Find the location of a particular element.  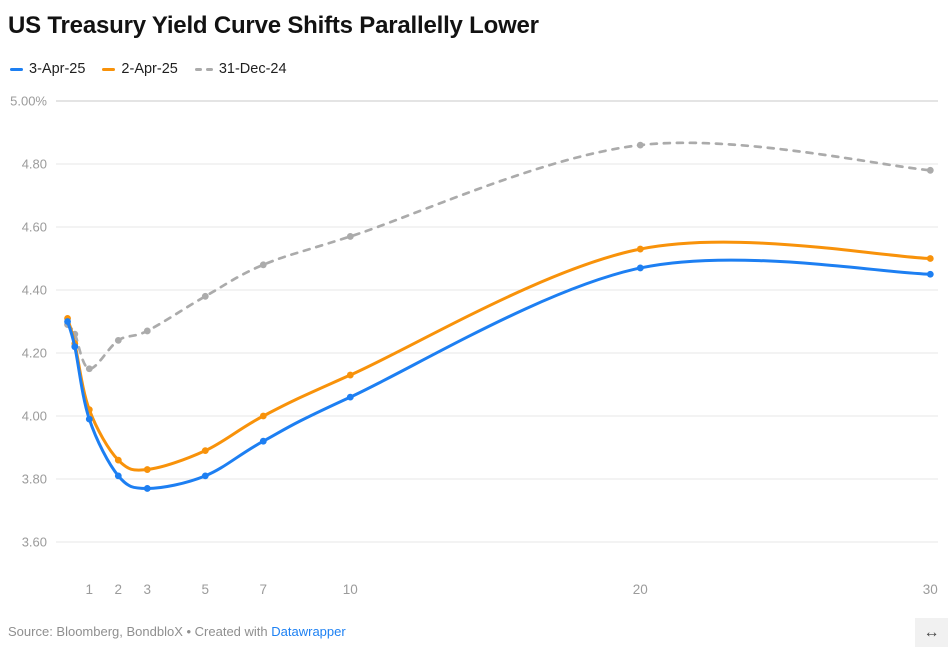

legend-item-2-apr-25: 2-Apr-25 is located at coordinates (140, 69).